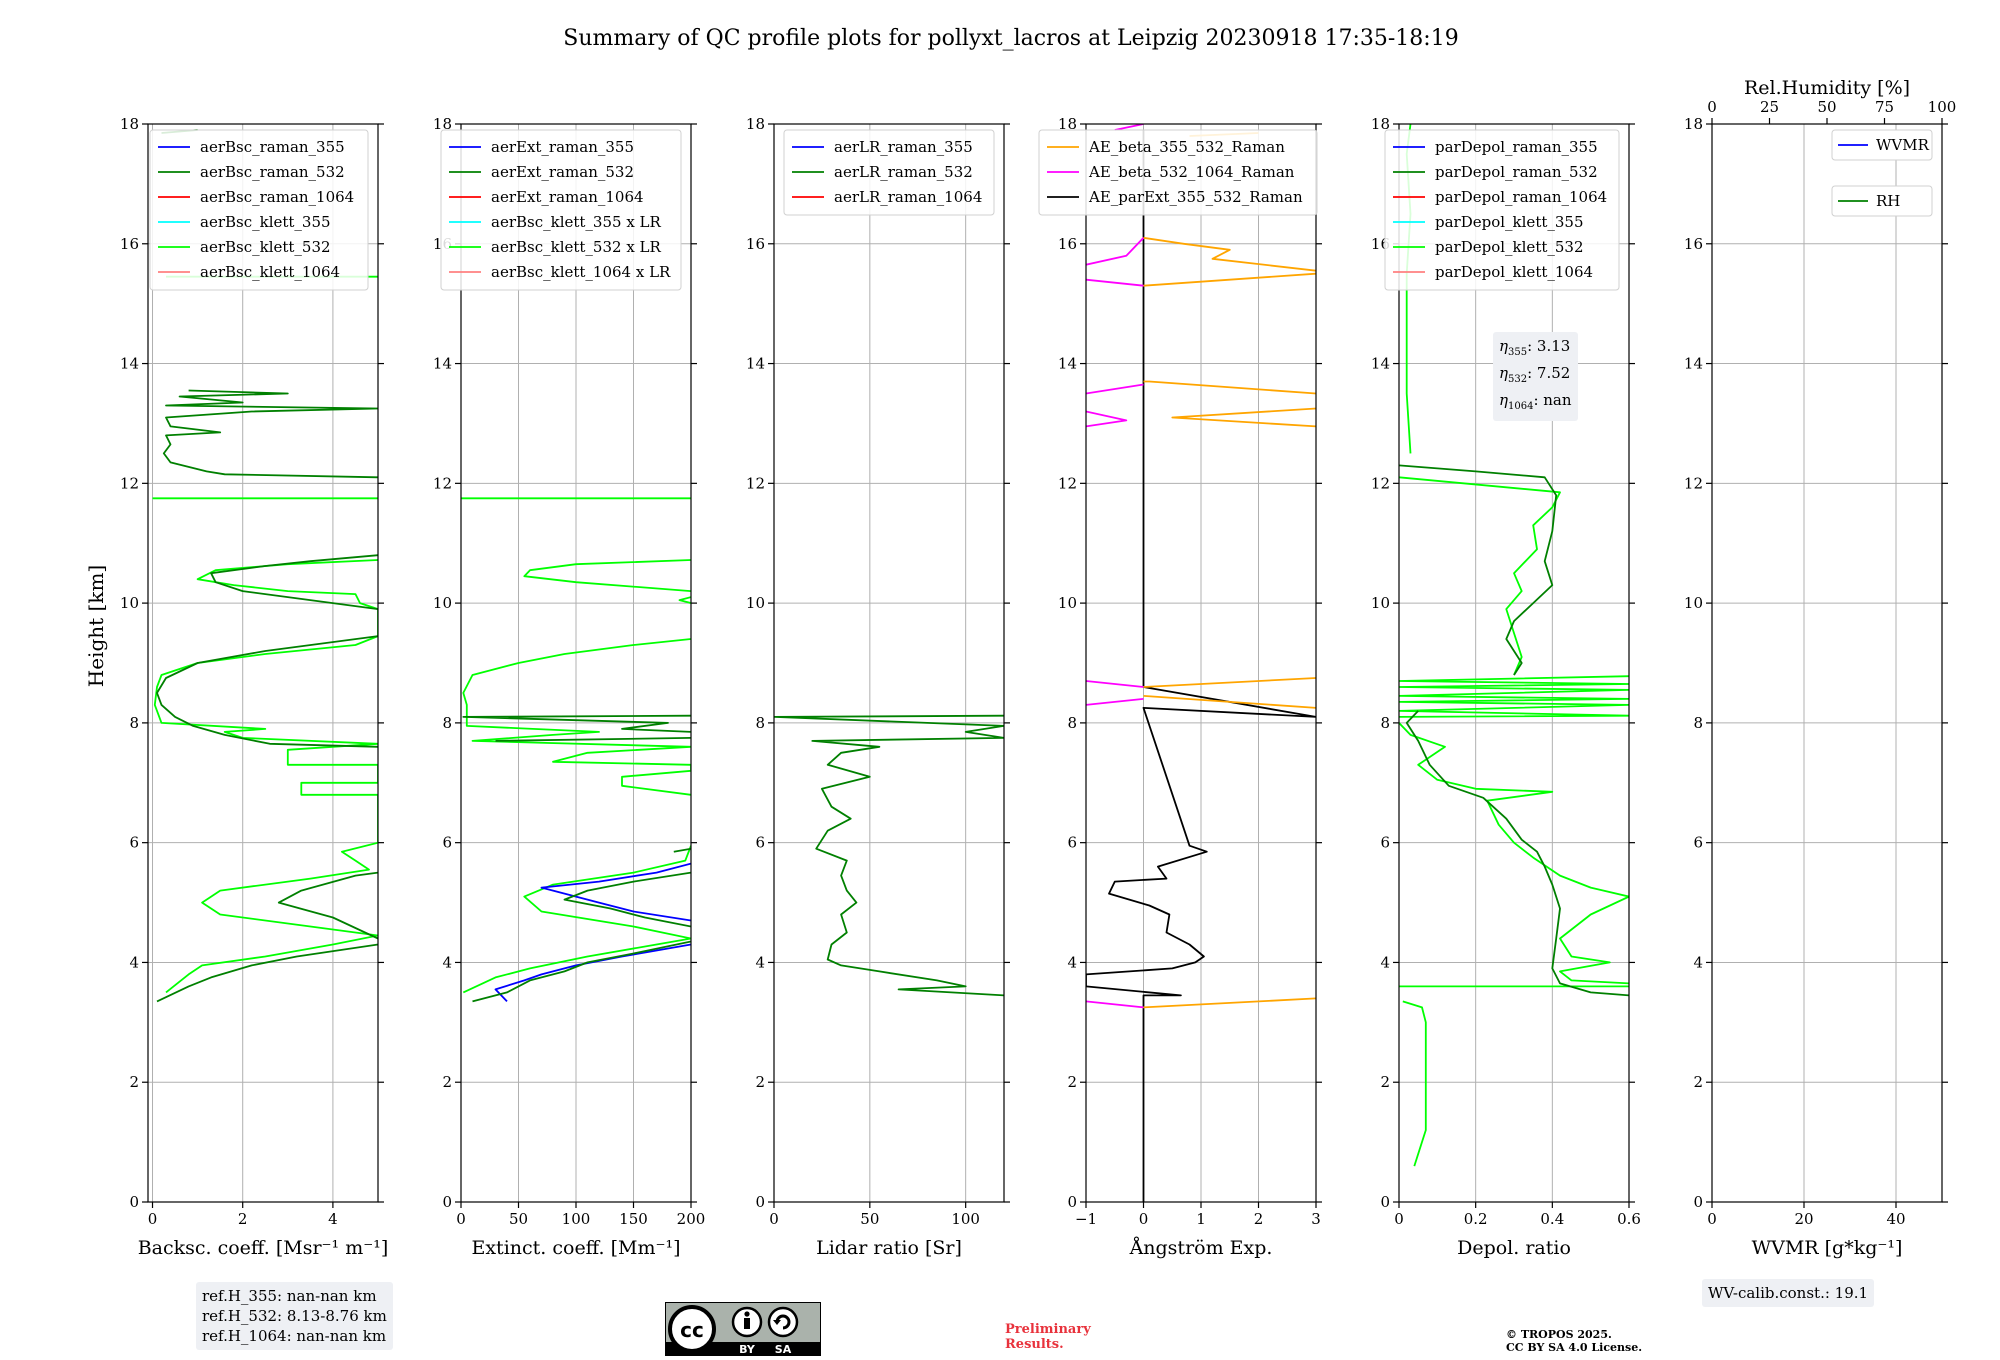  I want to click on legend-label: parDepol_klett_532, so click(1509, 247).